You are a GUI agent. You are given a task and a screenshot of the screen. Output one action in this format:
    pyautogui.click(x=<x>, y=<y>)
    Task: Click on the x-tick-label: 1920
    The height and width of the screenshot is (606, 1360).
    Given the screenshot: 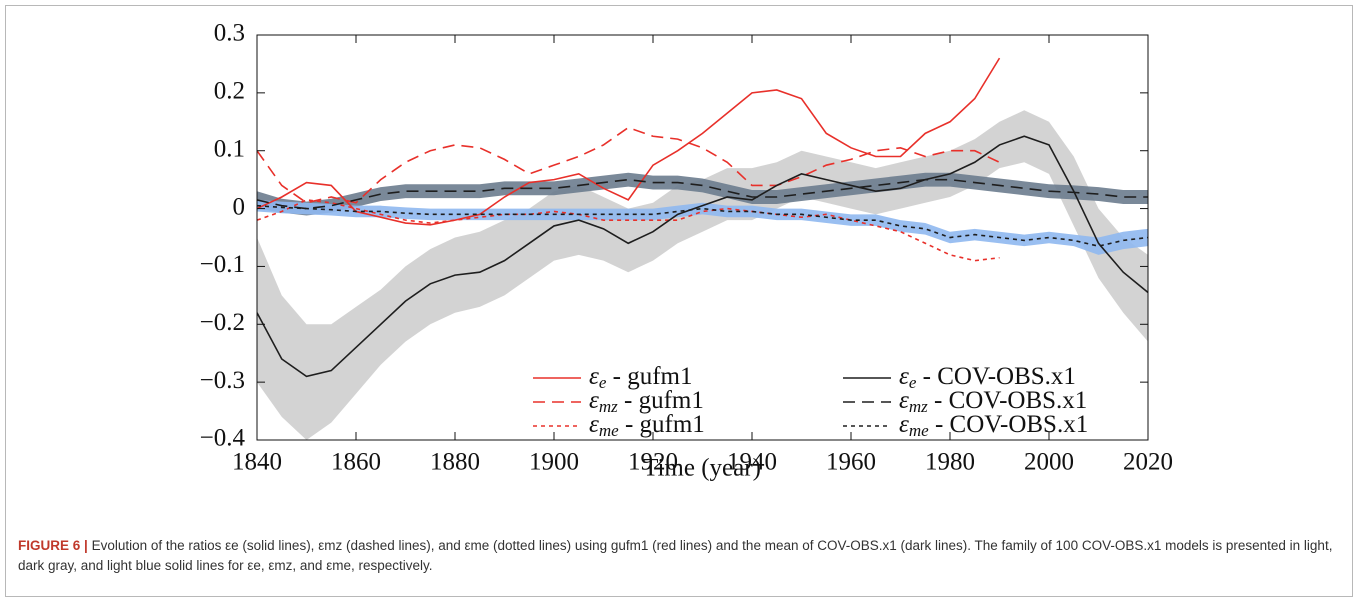 What is the action you would take?
    pyautogui.click(x=653, y=462)
    